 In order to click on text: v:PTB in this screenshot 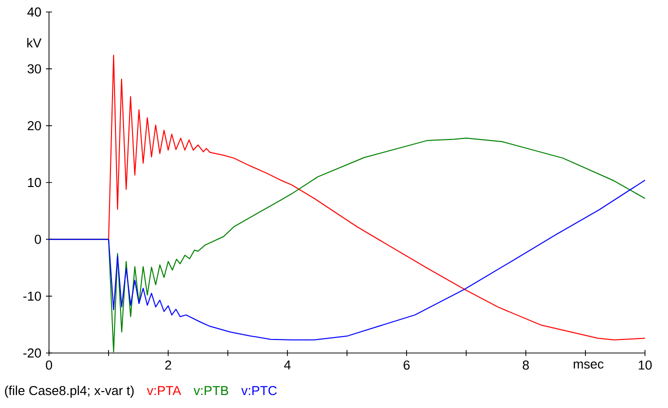, I will do `click(211, 390)`.